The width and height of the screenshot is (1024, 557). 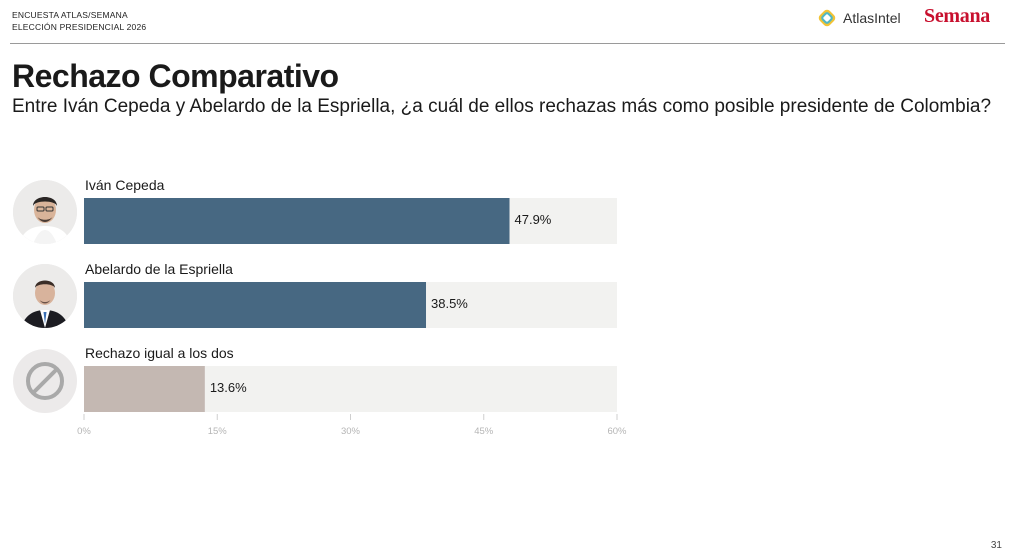 What do you see at coordinates (79, 27) in the screenshot?
I see `survey-topic: ELECCIÓN PRESIDENCIAL 2026` at bounding box center [79, 27].